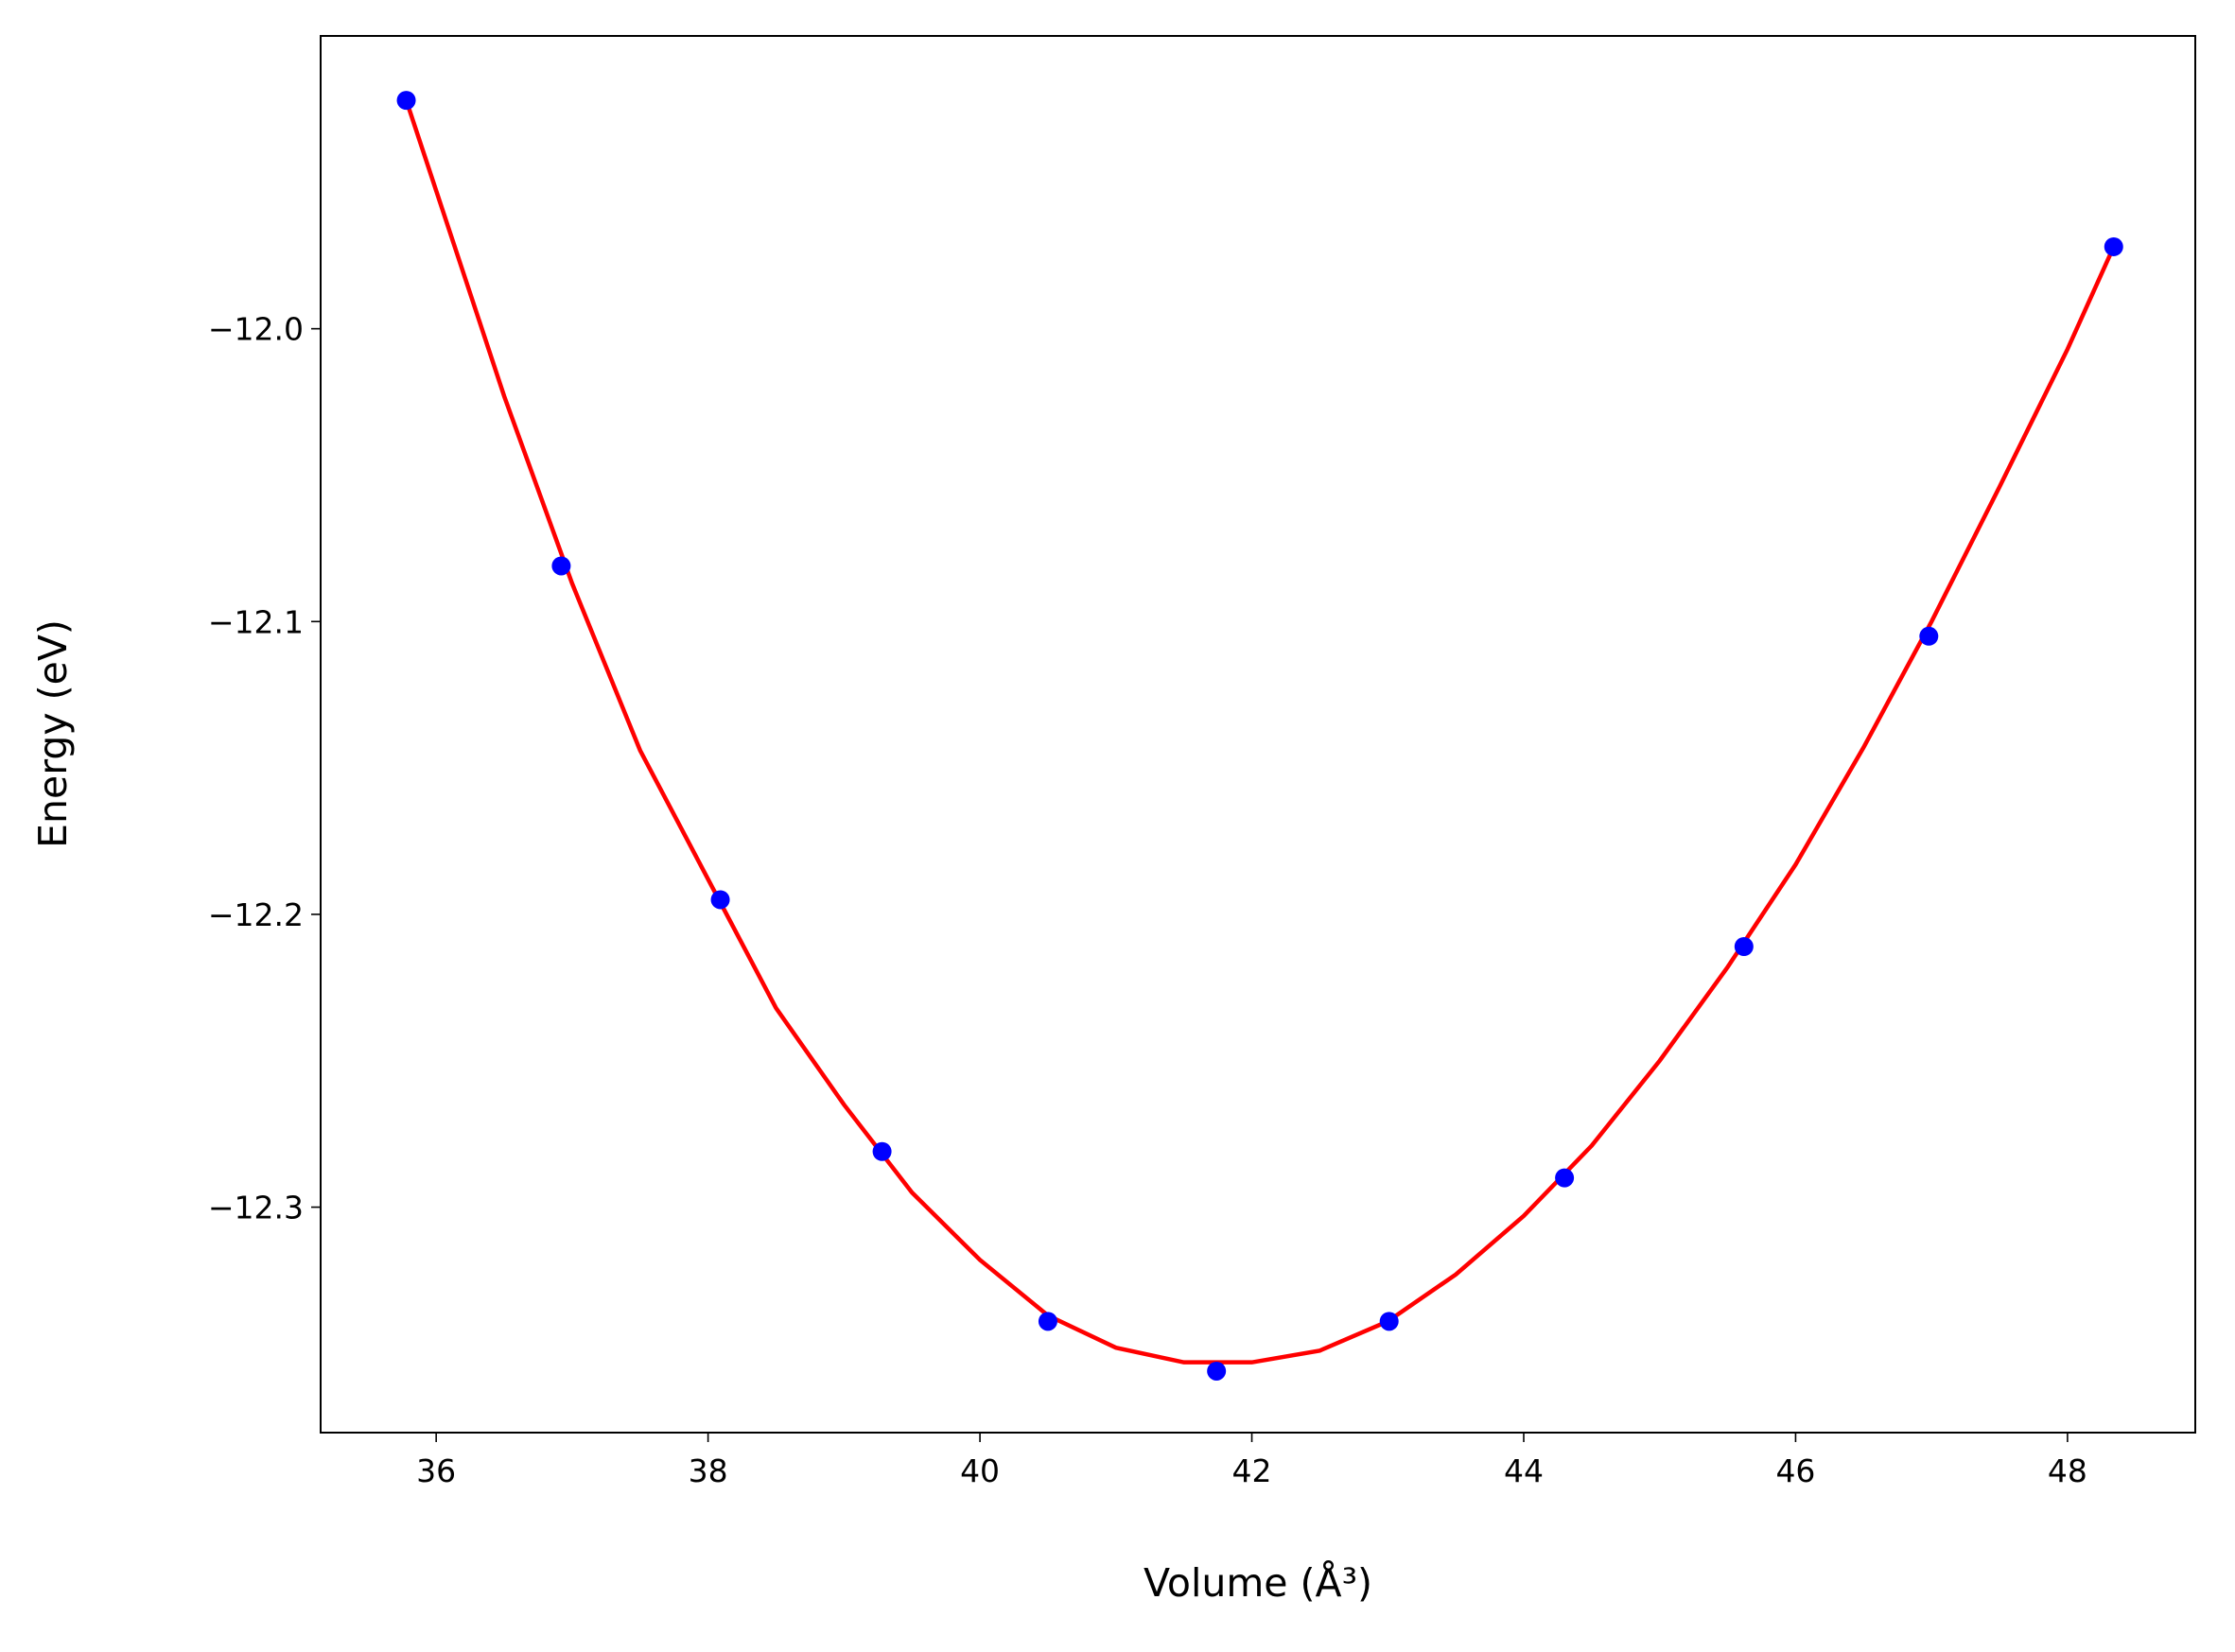 This screenshot has width=2235, height=1652. Describe the element at coordinates (1258, 1583) in the screenshot. I see `x-axis-label: Volume (Å³)` at that location.